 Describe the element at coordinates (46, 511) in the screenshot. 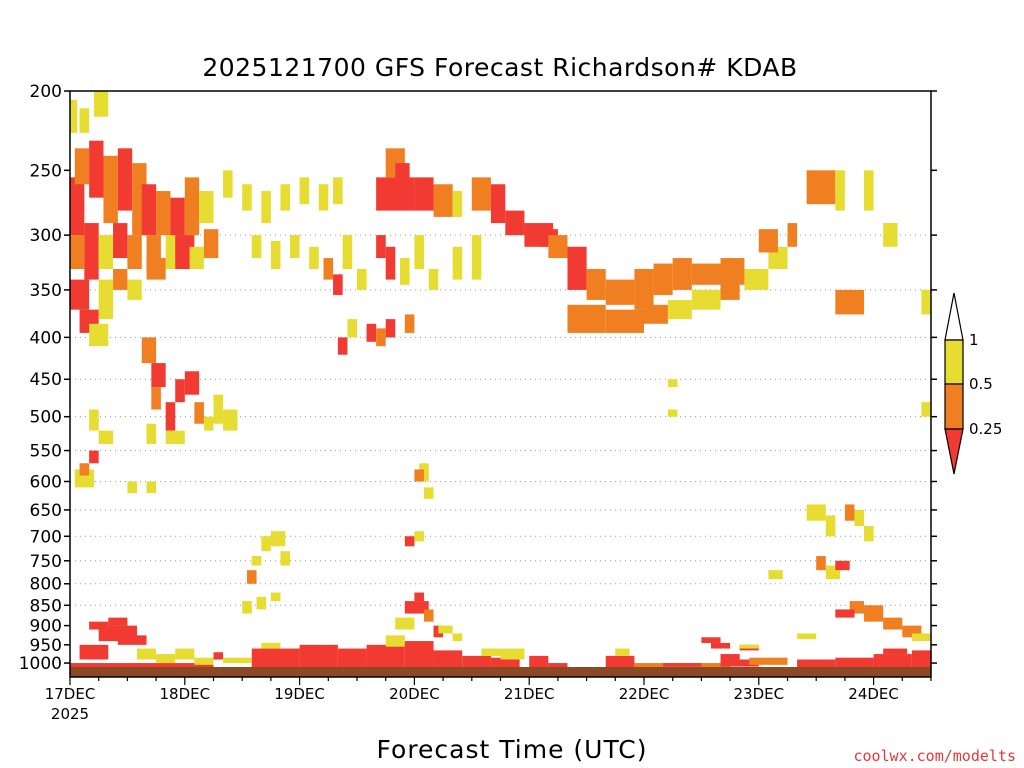

I see `y-tick-label: 650` at that location.